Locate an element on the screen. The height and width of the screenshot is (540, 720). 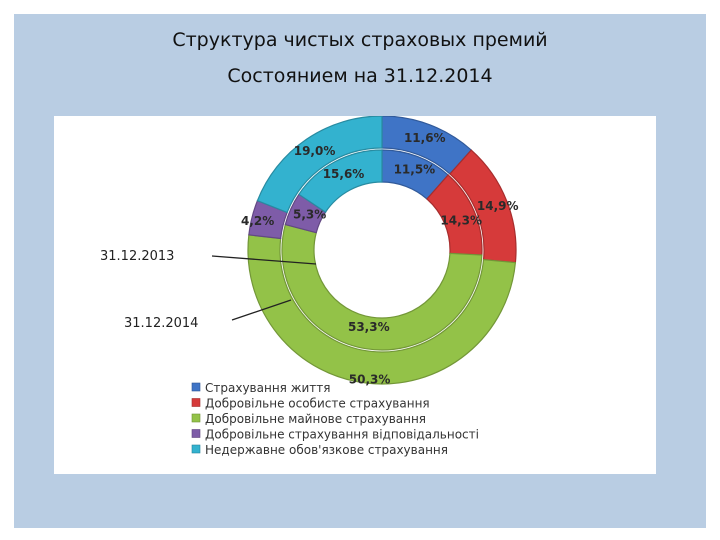
ring-label-inner: 31.12.2013 is located at coordinates (137, 256).